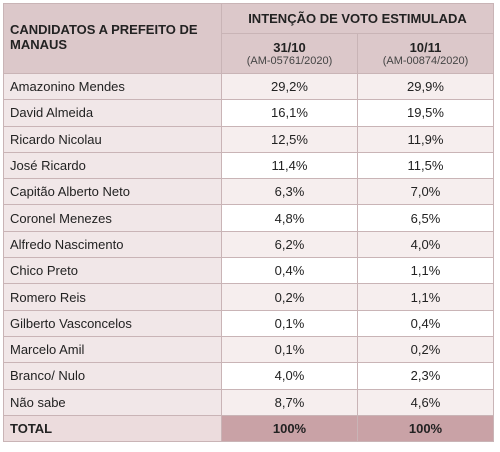 The width and height of the screenshot is (500, 452). I want to click on percentage-cell: 11,4%, so click(289, 165).